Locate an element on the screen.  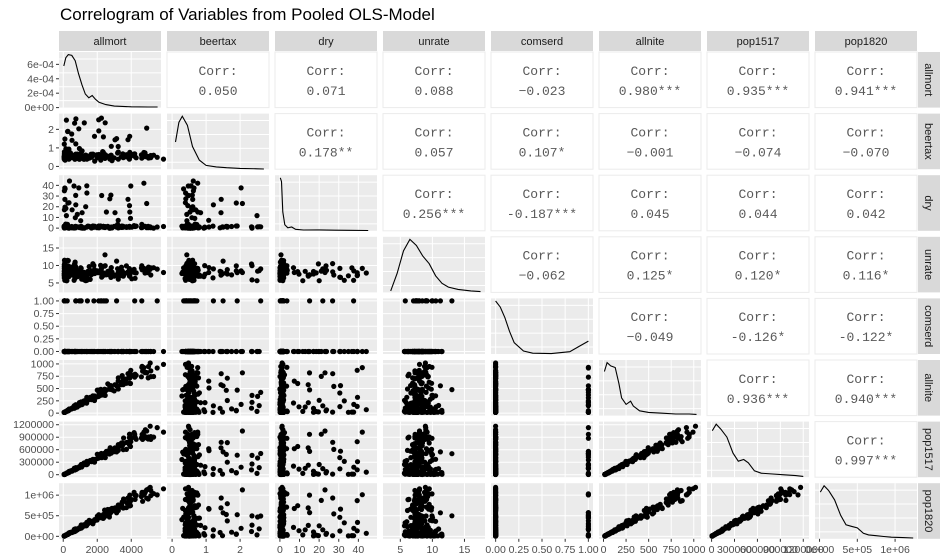
panel-allnite-allnite is located at coordinates (650, 388).